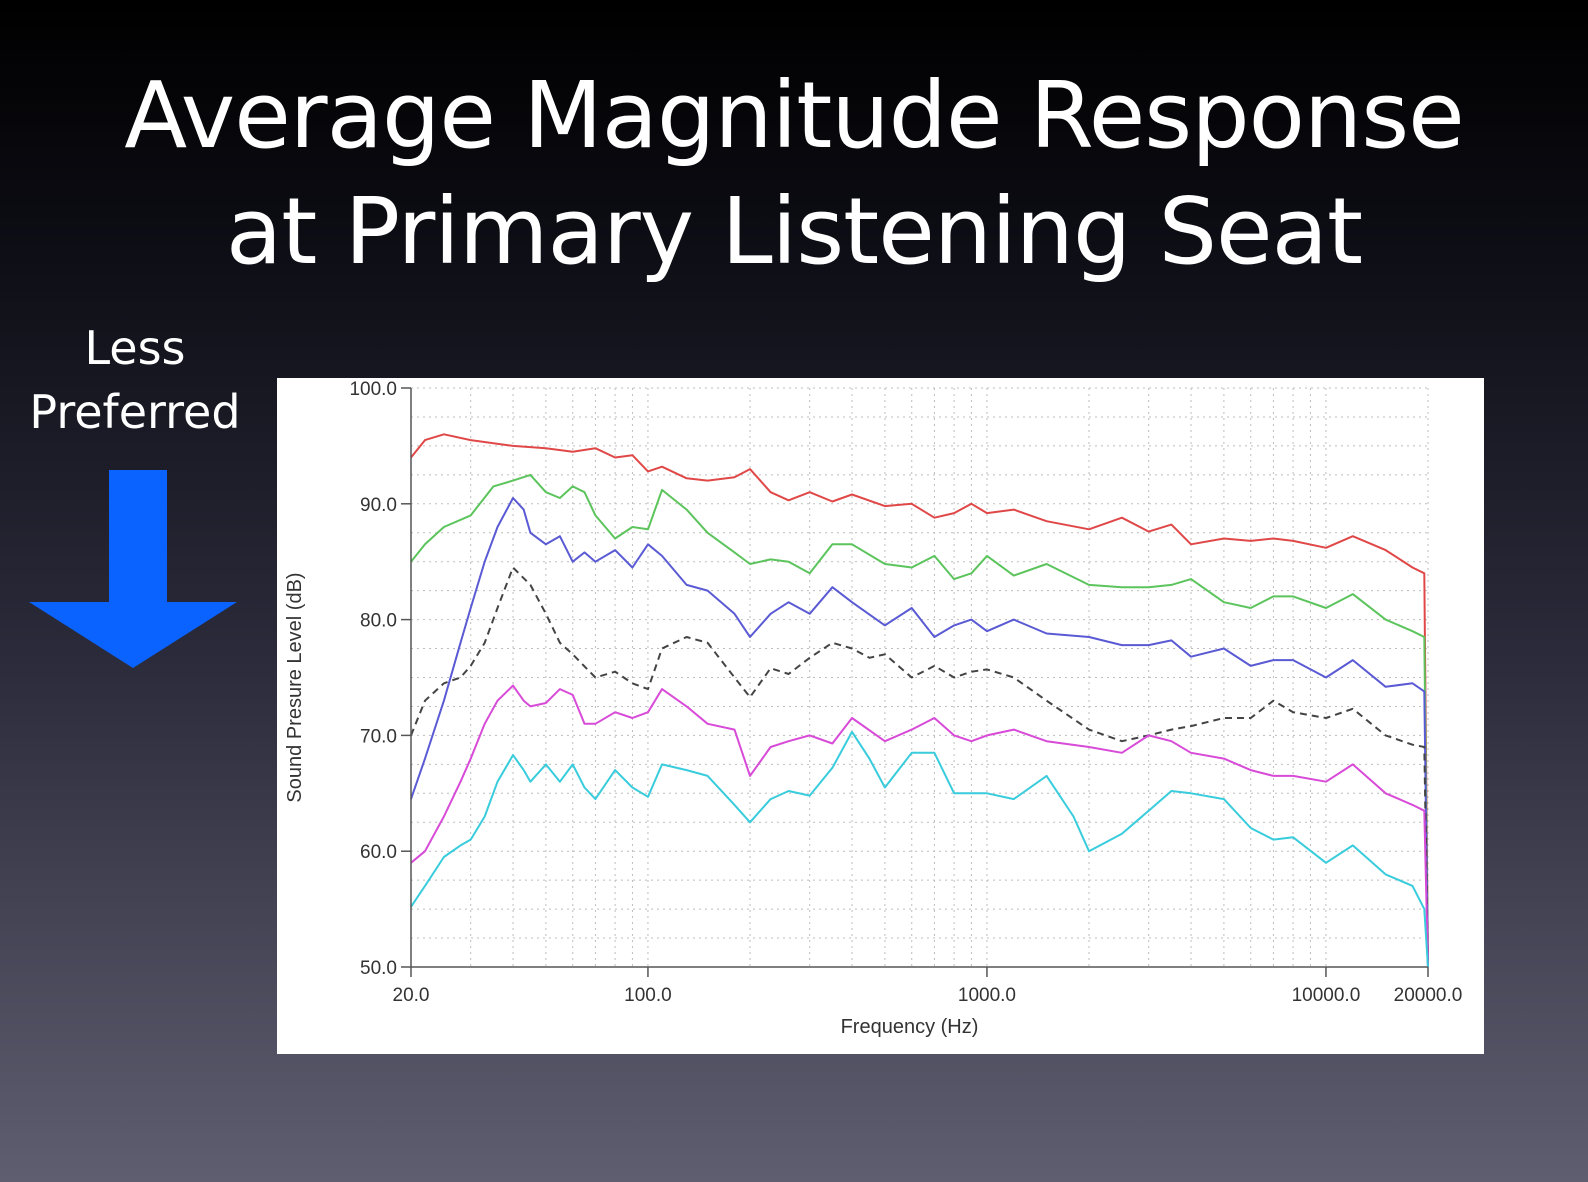  Describe the element at coordinates (794, 231) in the screenshot. I see `slide-title-line-2: at Primary Listening Seat` at that location.